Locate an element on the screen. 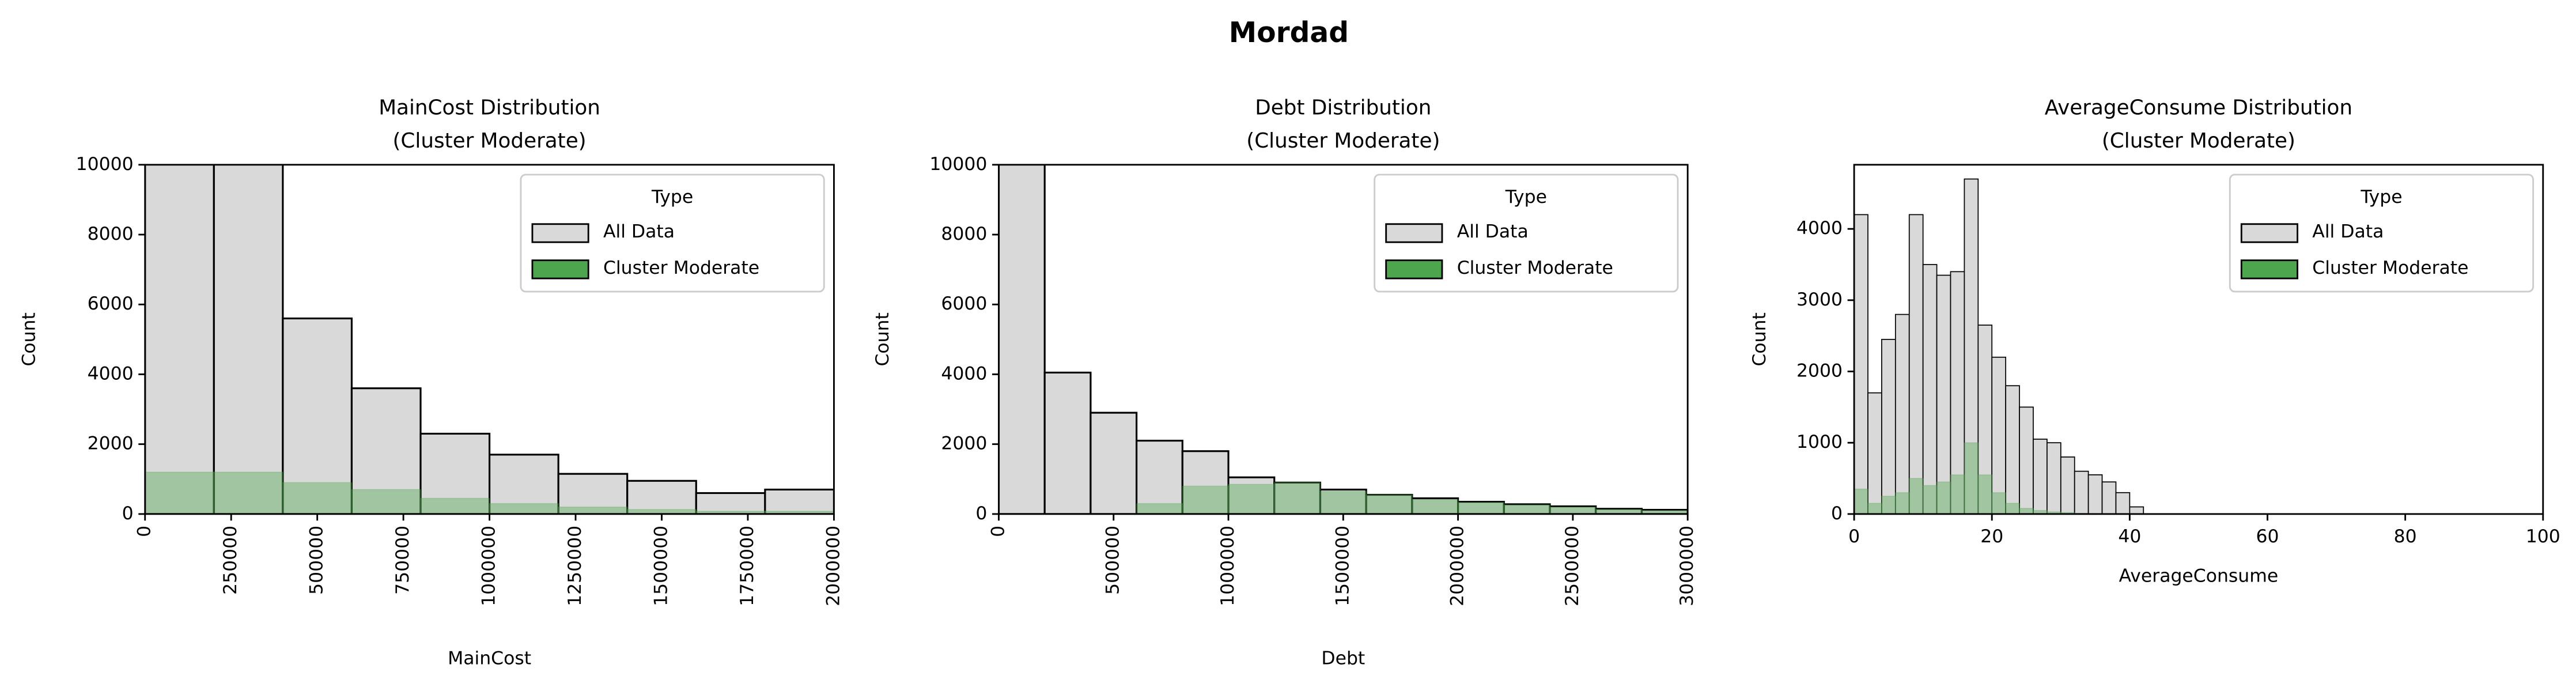  y-tick-label: 1000 is located at coordinates (1819, 442).